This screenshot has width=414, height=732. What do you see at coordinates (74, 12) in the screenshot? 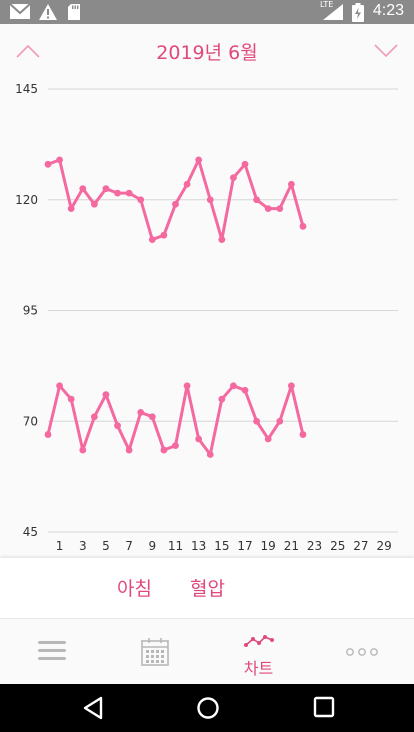
I see `sd-card-icon` at bounding box center [74, 12].